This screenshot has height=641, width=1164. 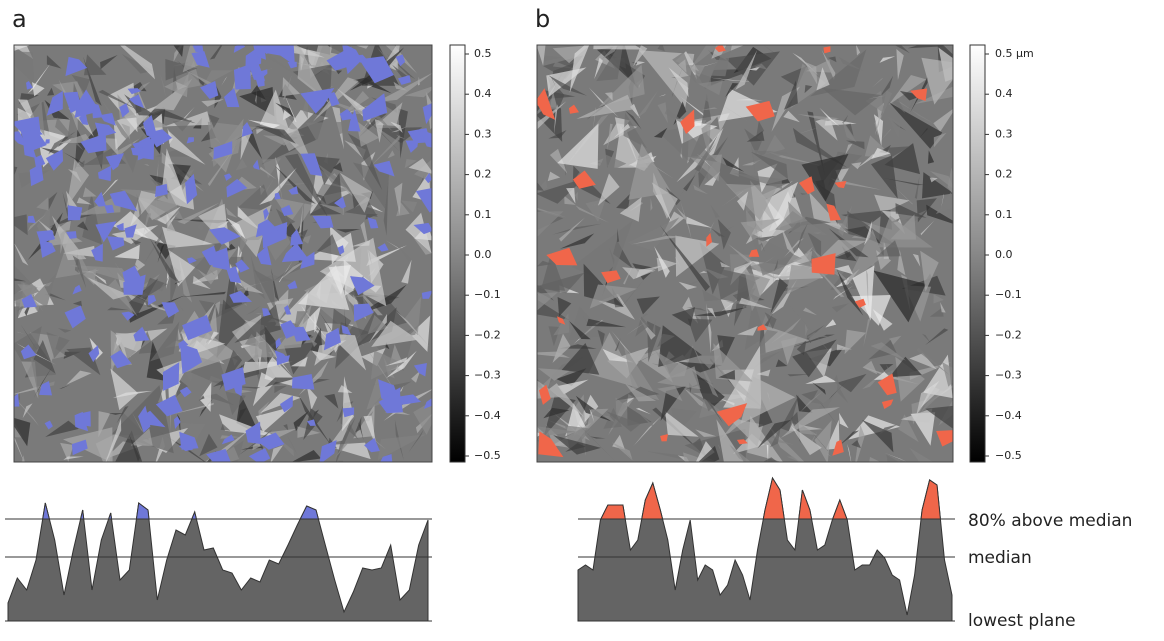 What do you see at coordinates (1022, 621) in the screenshot?
I see `level-label: lowest plane` at bounding box center [1022, 621].